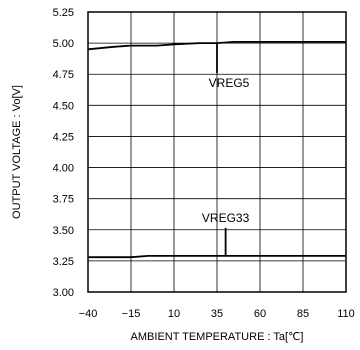  What do you see at coordinates (63, 231) in the screenshot?
I see `y-tick-label: 3.50` at bounding box center [63, 231].